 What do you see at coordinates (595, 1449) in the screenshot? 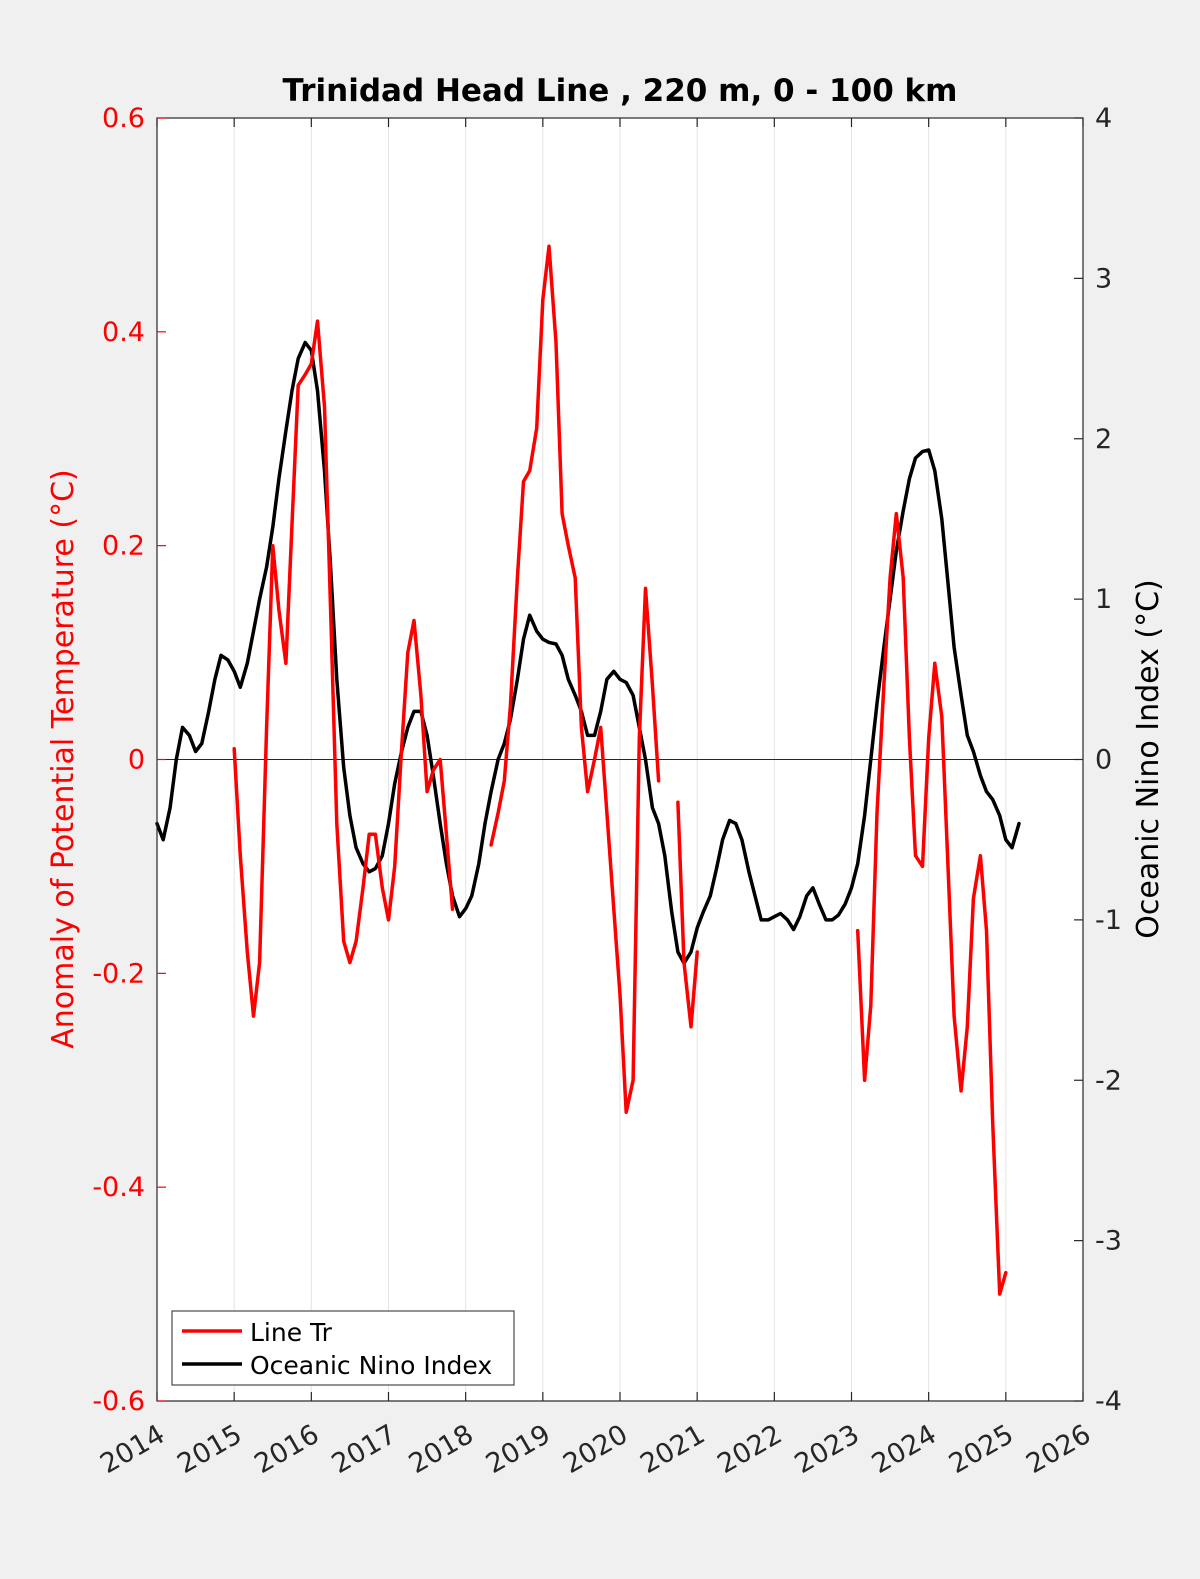
I see `x-tick-label: 2020` at bounding box center [595, 1449].